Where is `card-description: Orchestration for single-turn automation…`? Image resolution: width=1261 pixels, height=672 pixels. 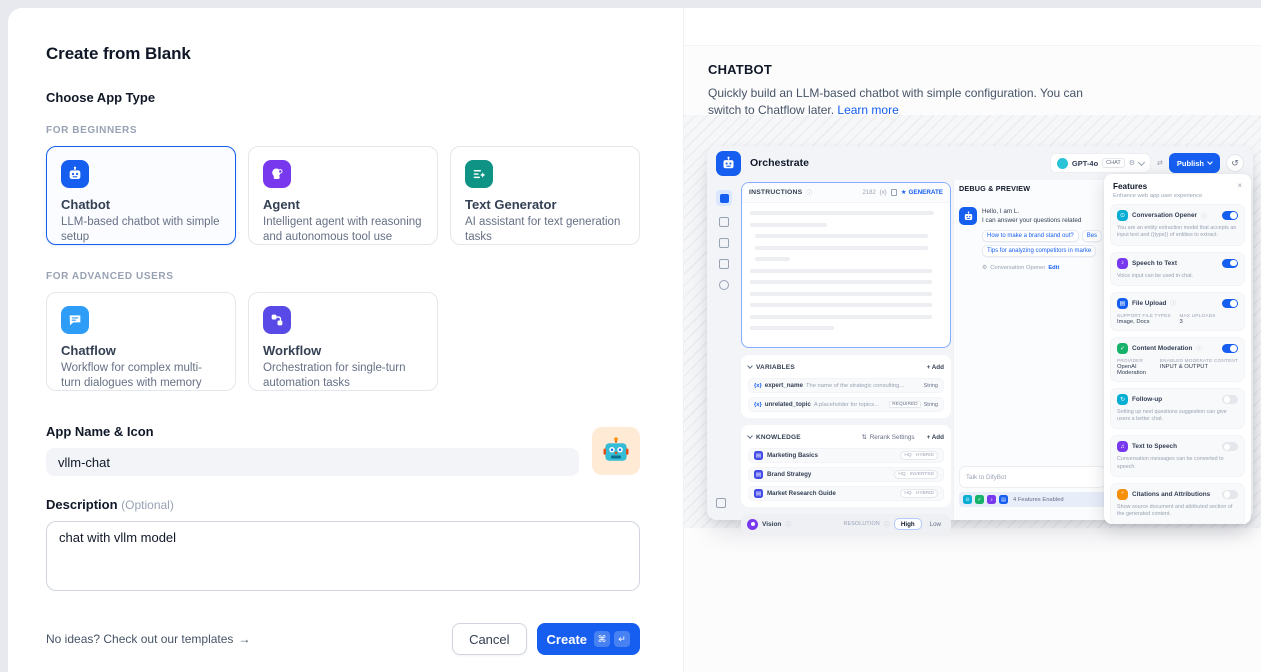 card-description: Orchestration for single-turn automation… is located at coordinates (334, 376).